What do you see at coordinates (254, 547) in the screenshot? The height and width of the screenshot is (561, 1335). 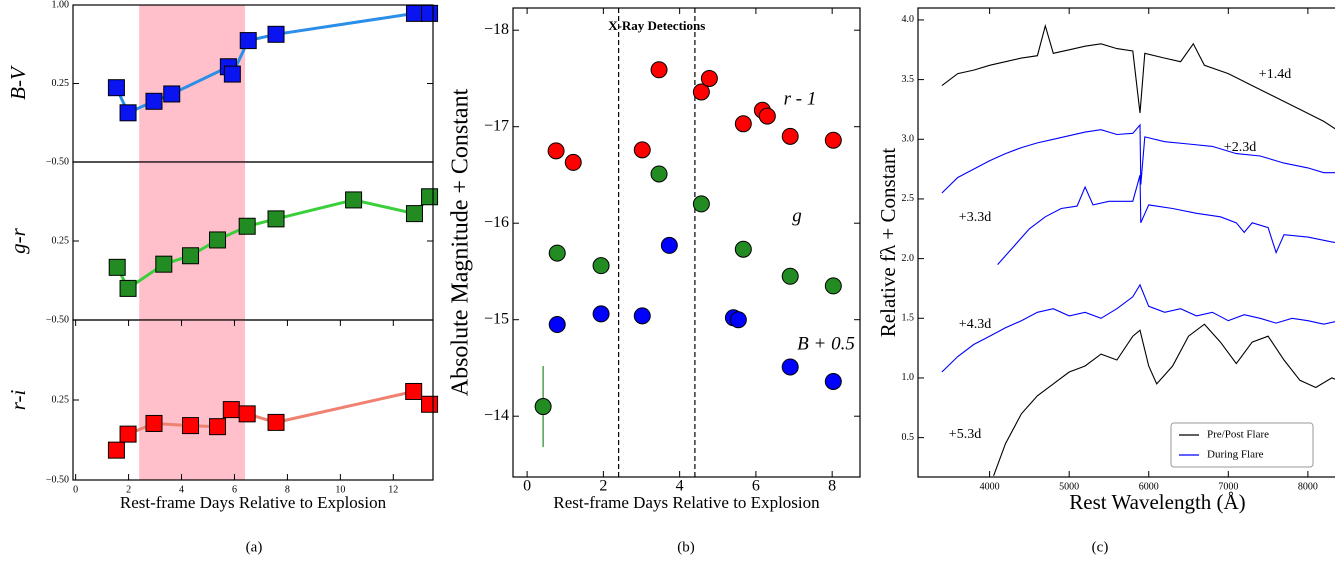 I see `caption: (a)` at bounding box center [254, 547].